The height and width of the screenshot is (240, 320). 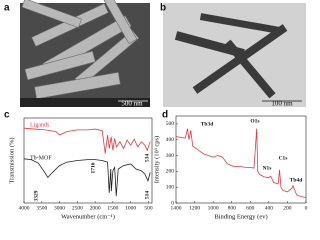 What do you see at coordinates (95, 208) in the screenshot?
I see `x-tick-label: 2000` at bounding box center [95, 208].